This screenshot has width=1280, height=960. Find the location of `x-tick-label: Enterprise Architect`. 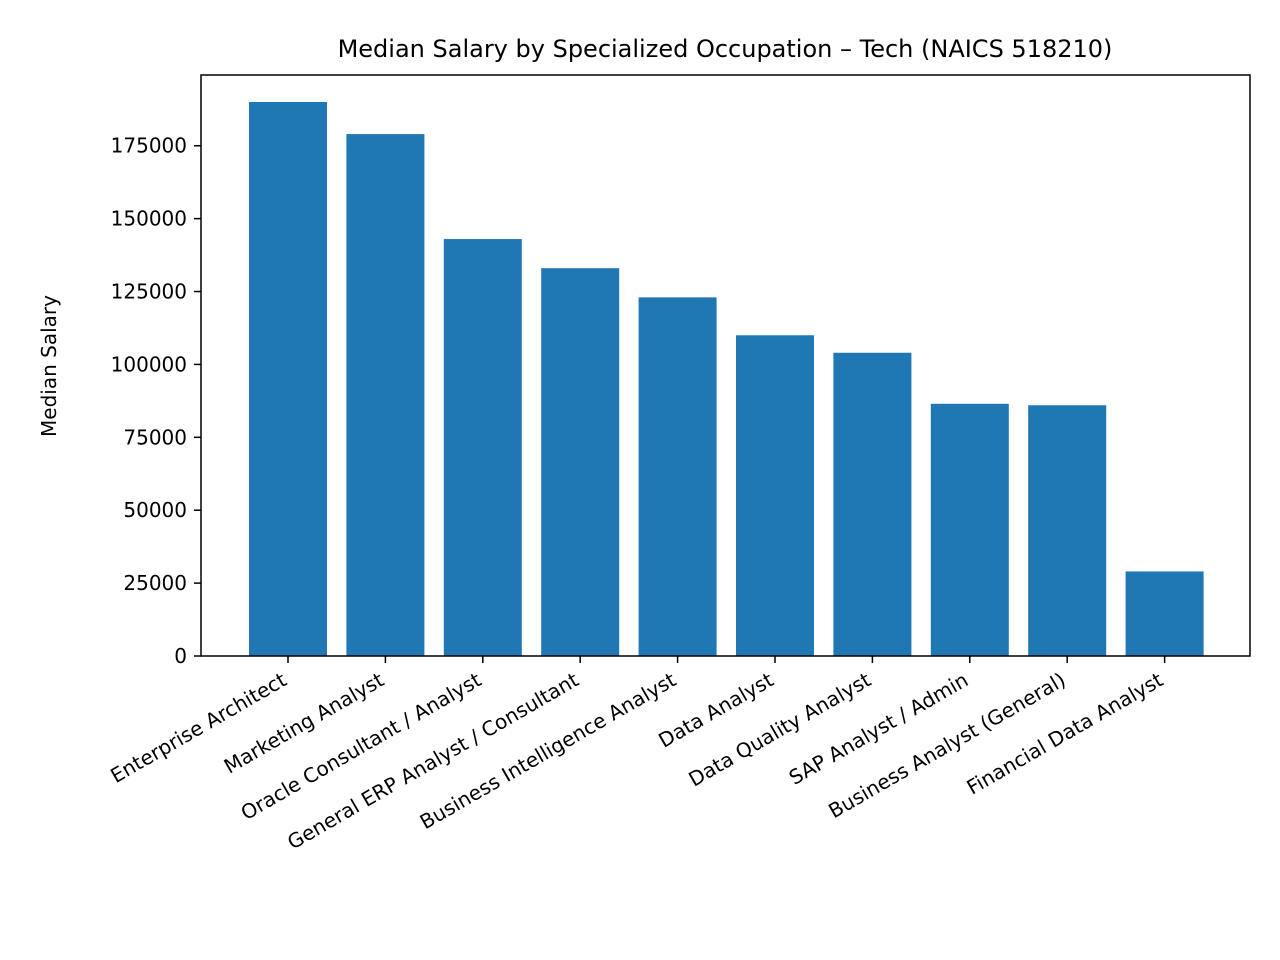

x-tick-label: Enterprise Architect is located at coordinates (198, 727).